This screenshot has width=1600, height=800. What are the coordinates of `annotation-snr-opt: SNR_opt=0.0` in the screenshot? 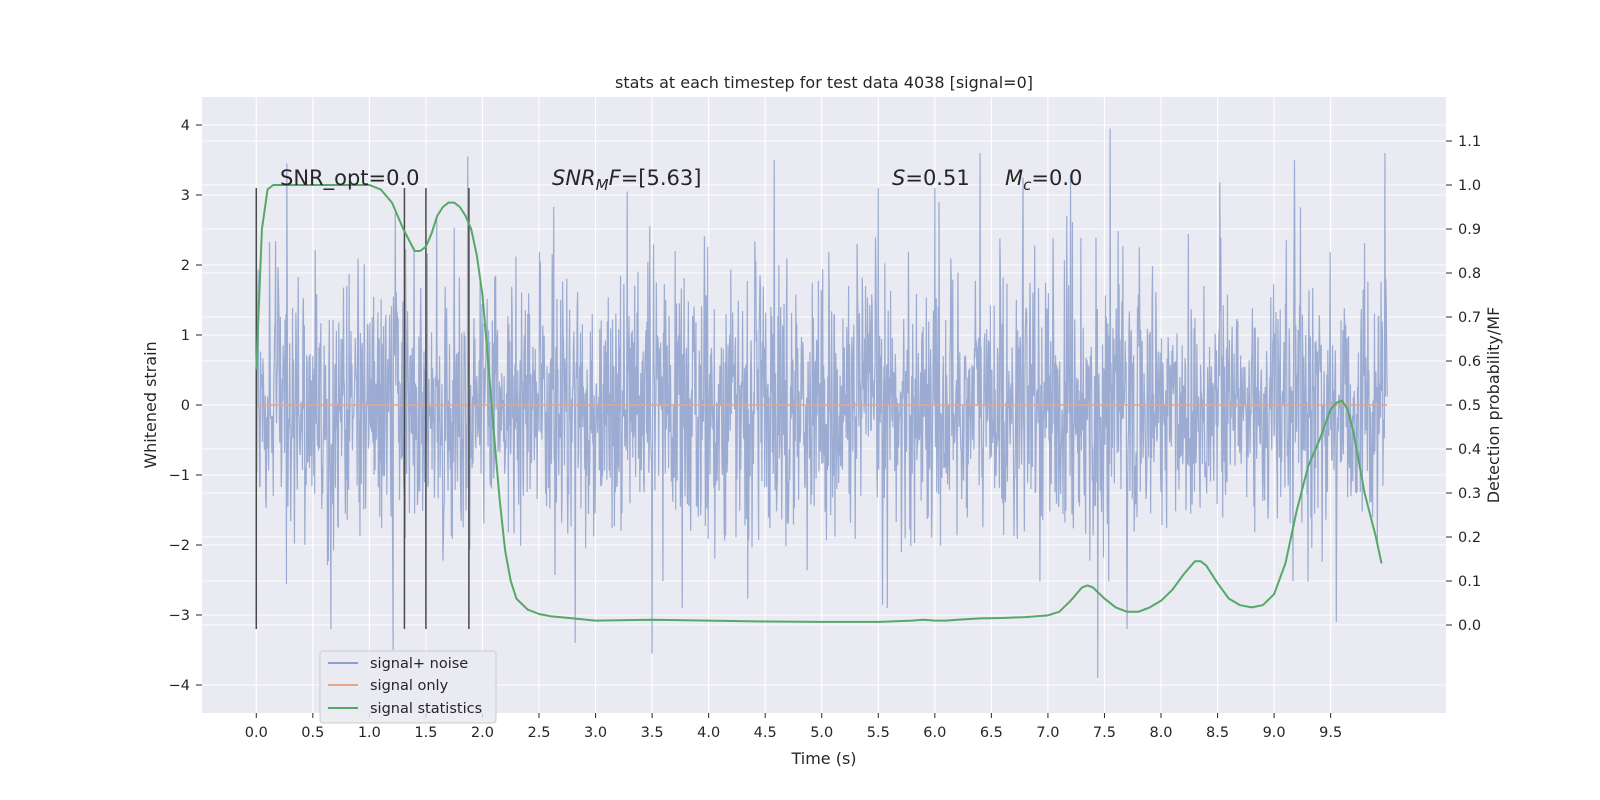 It's located at (350, 178).